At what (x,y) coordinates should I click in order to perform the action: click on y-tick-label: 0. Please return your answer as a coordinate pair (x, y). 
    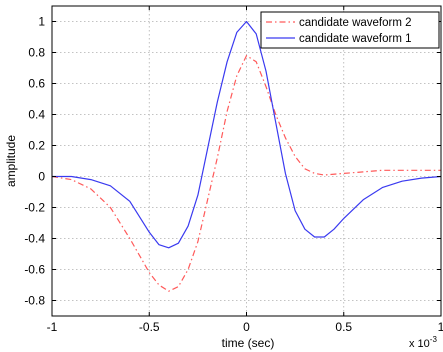
    Looking at the image, I should click on (41, 177).